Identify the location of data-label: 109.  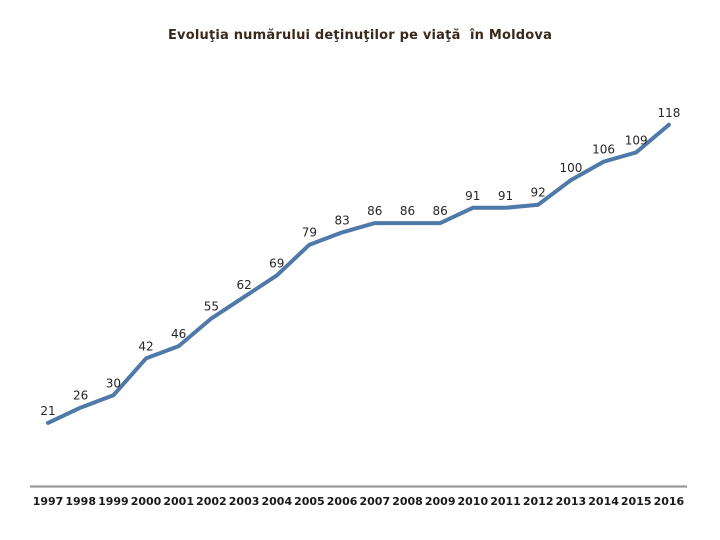
(636, 140).